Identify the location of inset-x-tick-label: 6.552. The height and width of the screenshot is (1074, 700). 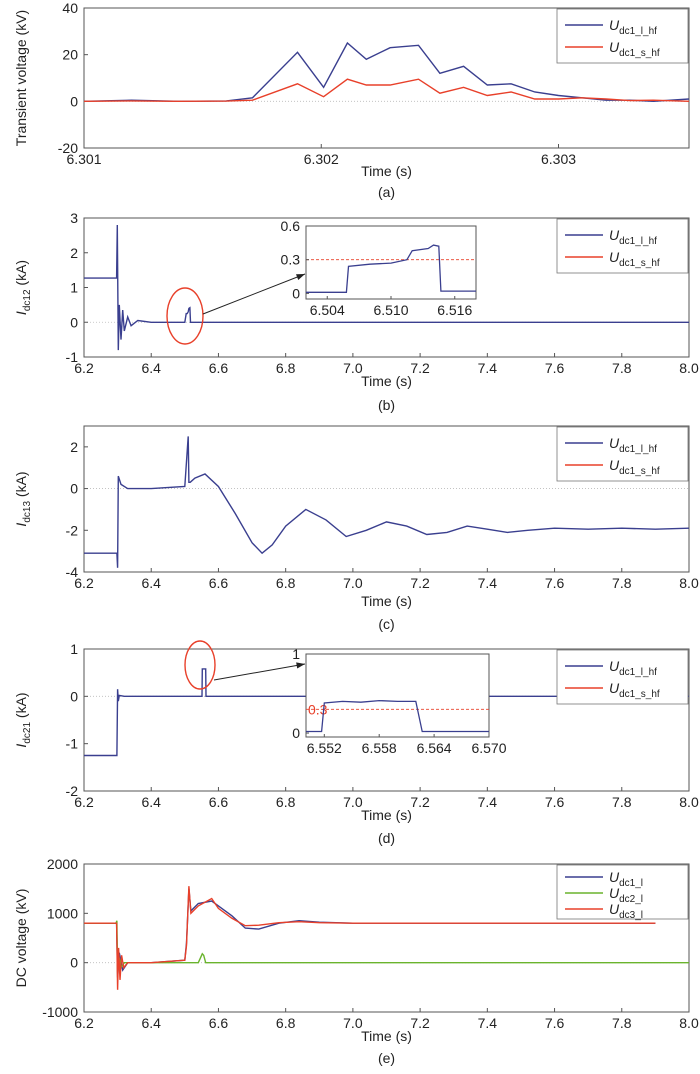
(324, 748).